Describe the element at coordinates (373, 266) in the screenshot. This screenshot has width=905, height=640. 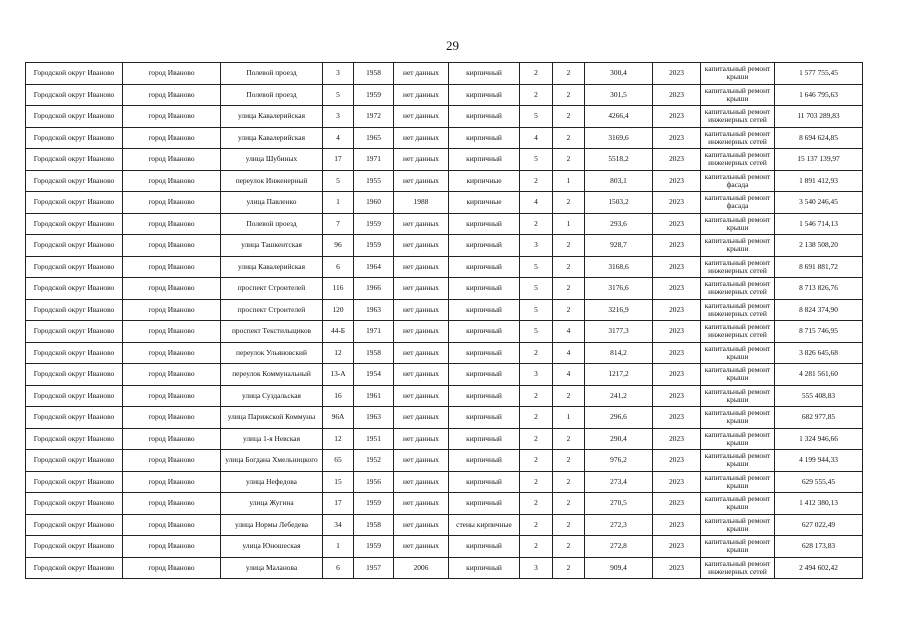
I see `cell-build-year: 1964` at that location.